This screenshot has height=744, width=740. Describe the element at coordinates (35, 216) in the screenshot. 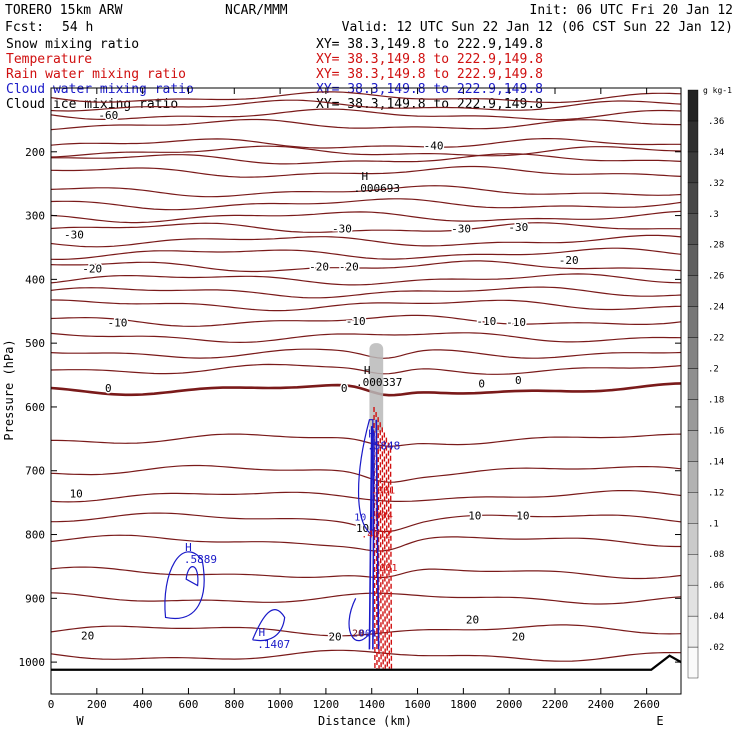

I see `y-tick-label: 300` at that location.